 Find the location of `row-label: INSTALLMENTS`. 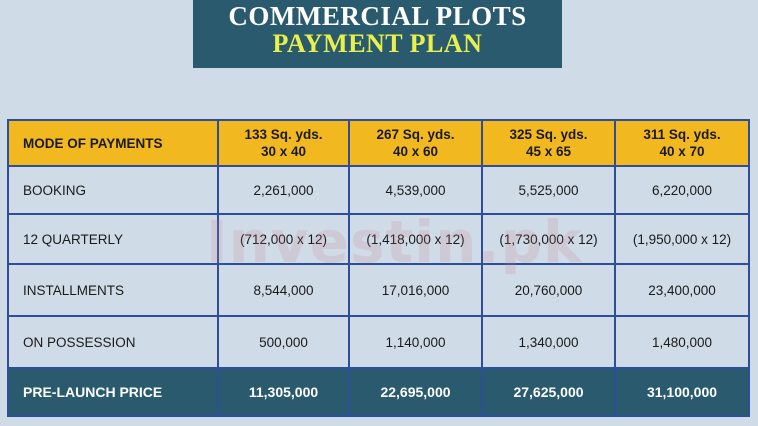

row-label: INSTALLMENTS is located at coordinates (113, 290).